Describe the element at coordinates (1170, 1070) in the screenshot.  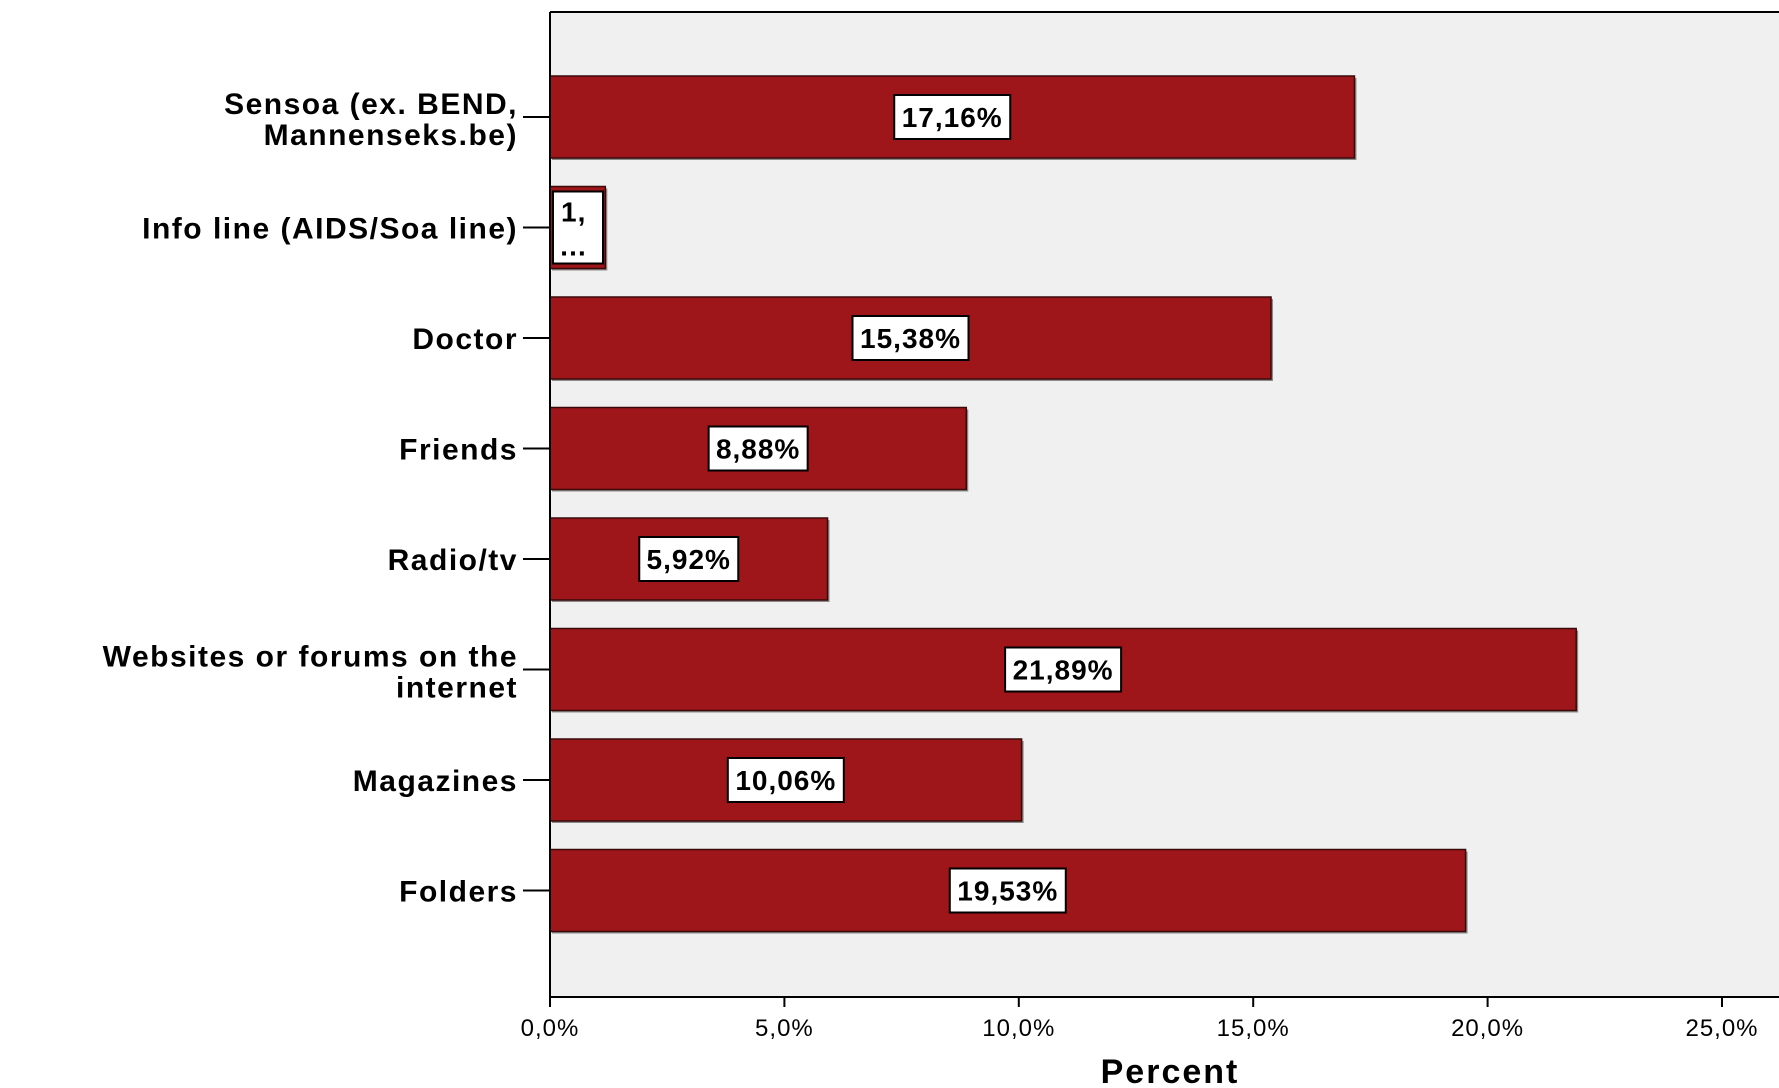
I see `x-axis-title: Percent` at that location.